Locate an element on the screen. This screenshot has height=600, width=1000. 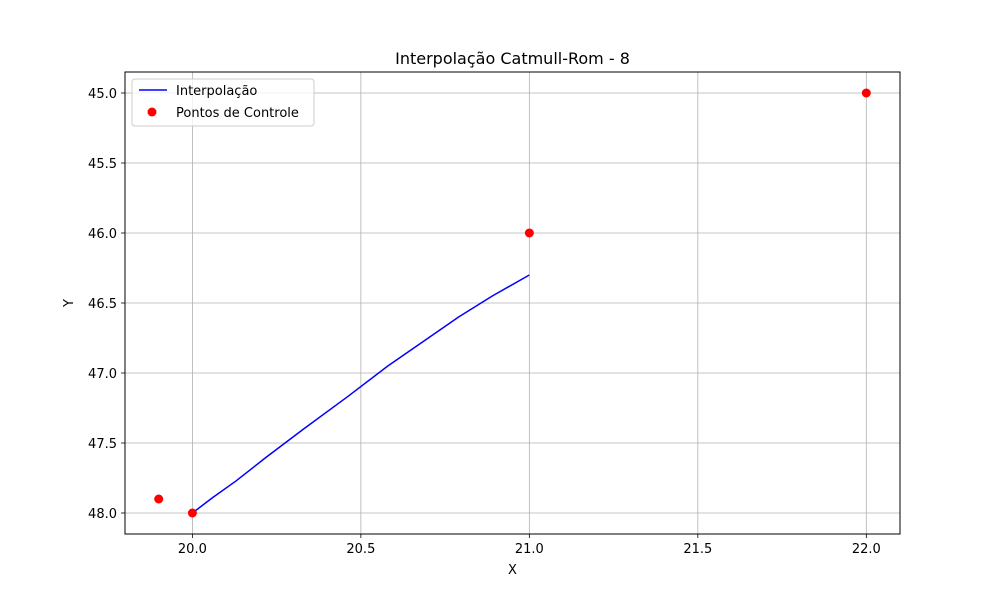
legend-label-control-points: Pontos de Controle is located at coordinates (237, 113).